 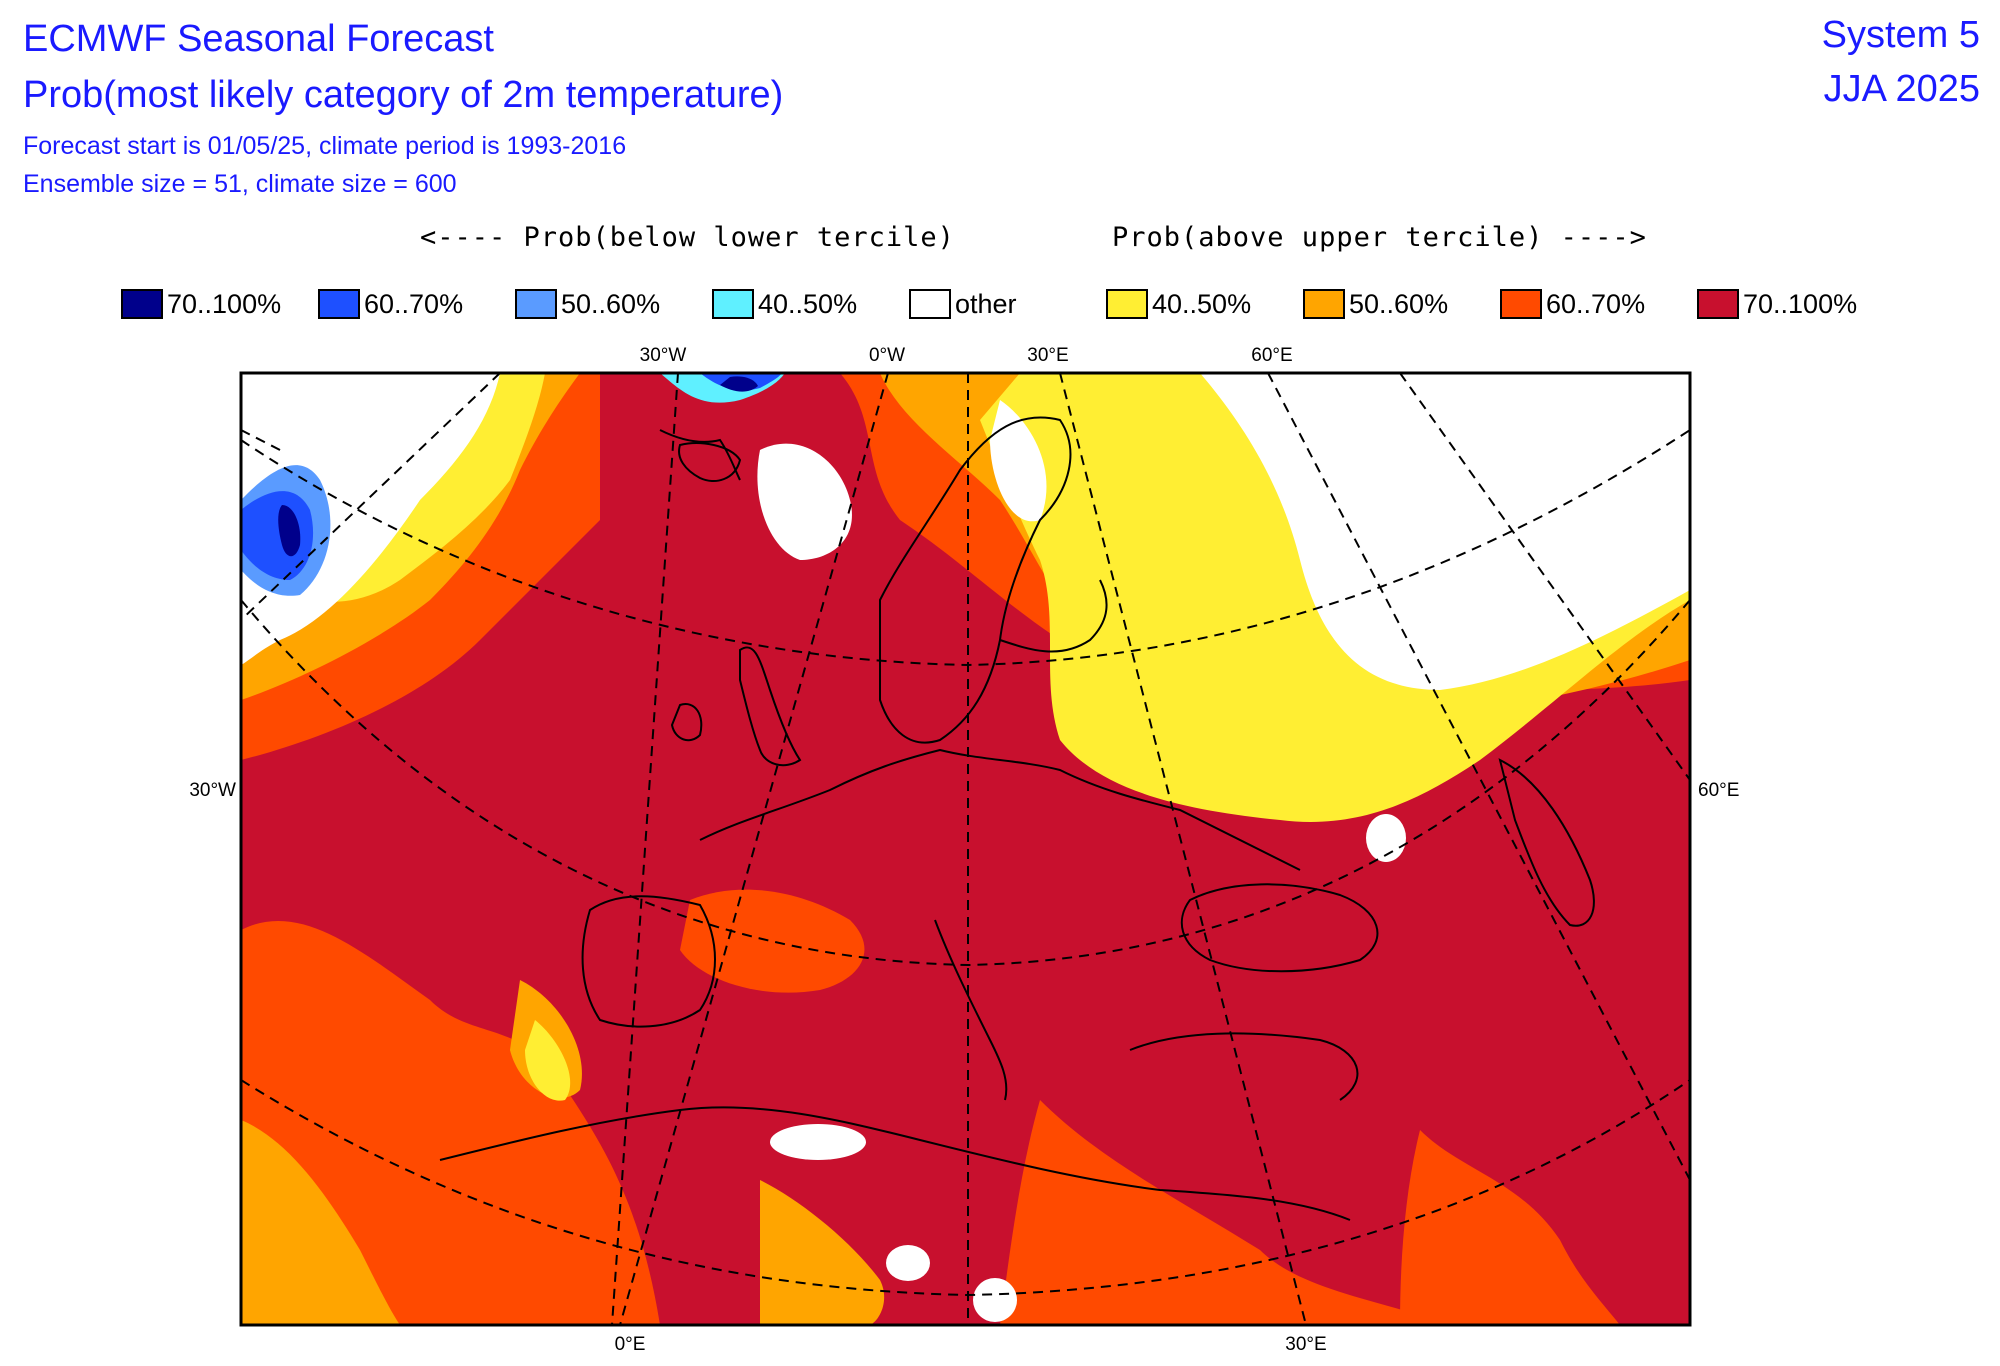 What do you see at coordinates (1379, 237) in the screenshot?
I see `legend-above-caption: Prob(above upper tercile) ---->` at bounding box center [1379, 237].